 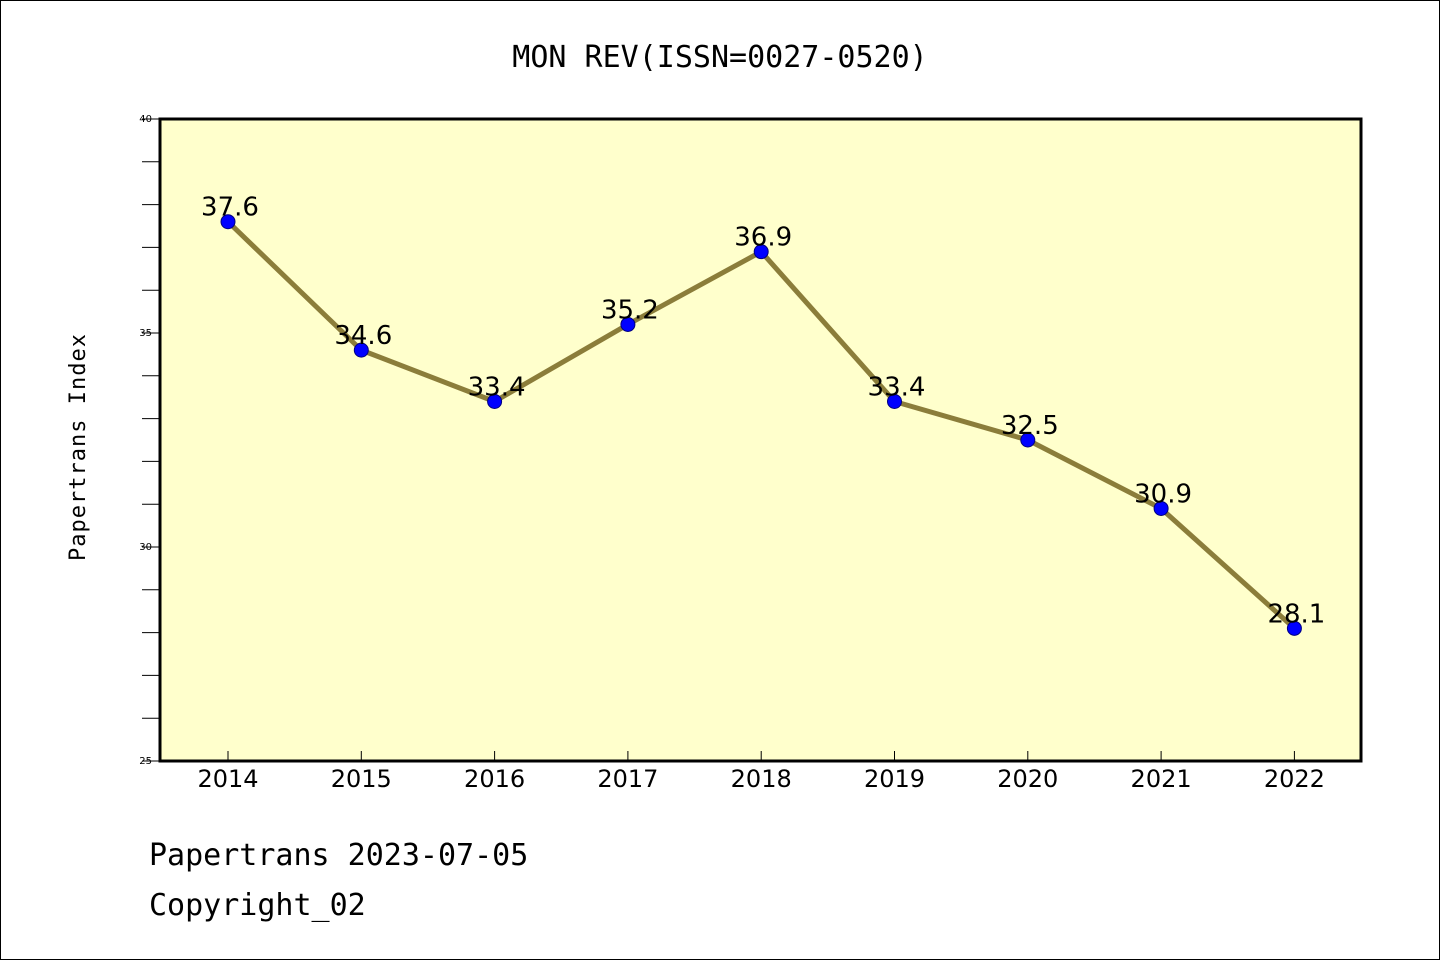 What do you see at coordinates (761, 779) in the screenshot?
I see `x-tick-label: 2018` at bounding box center [761, 779].